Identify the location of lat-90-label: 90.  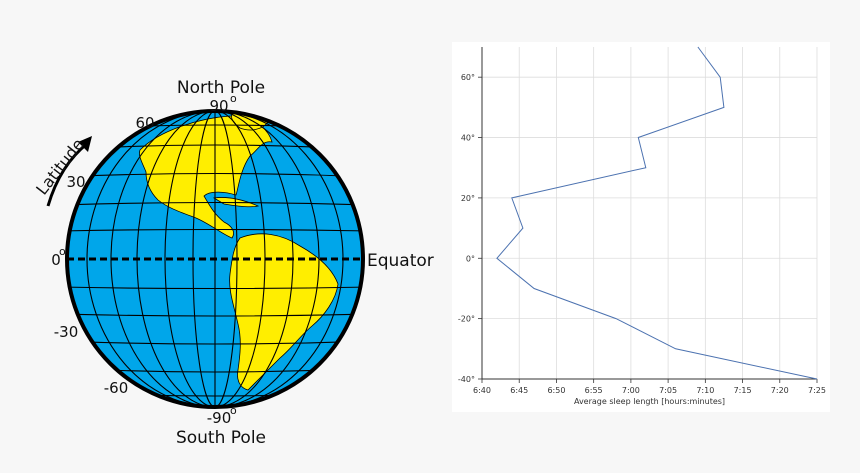
(218, 106).